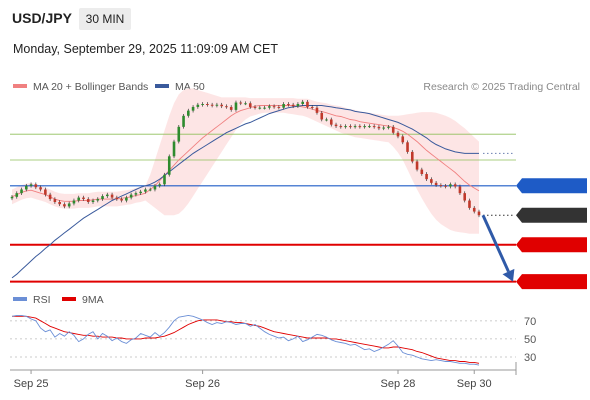  I want to click on rsi-tick-50: 50, so click(530, 340).